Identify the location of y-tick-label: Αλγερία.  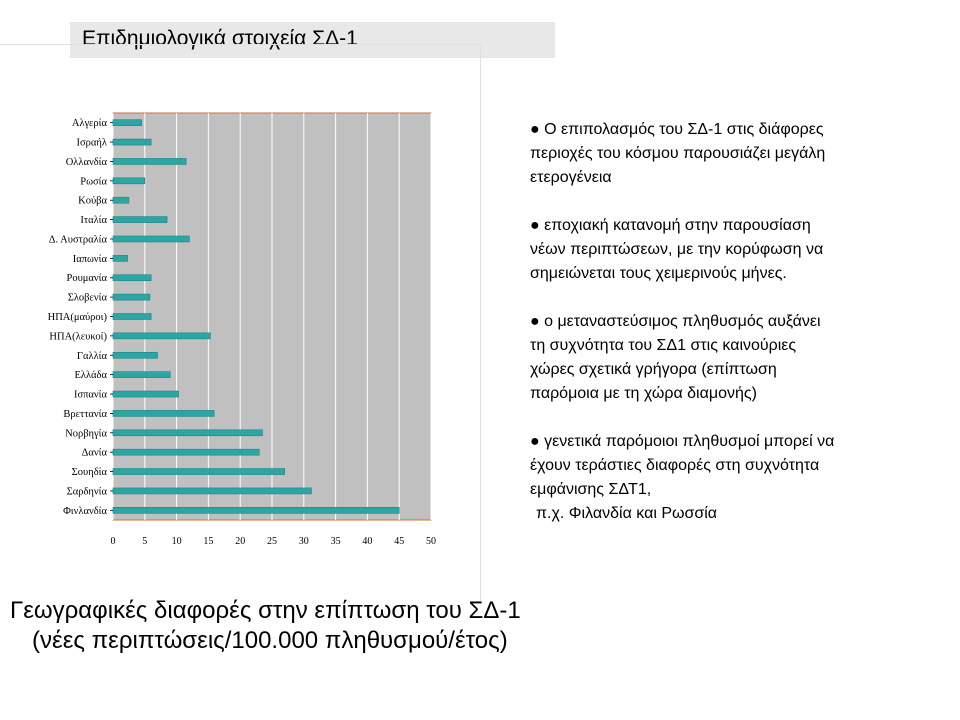
(90, 123).